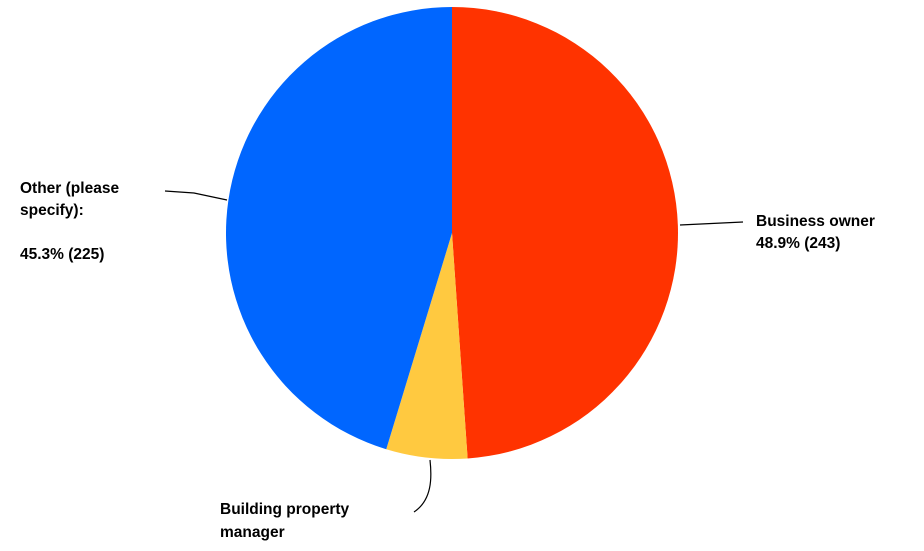  I want to click on leader-line-building-property-manager, so click(422, 486).